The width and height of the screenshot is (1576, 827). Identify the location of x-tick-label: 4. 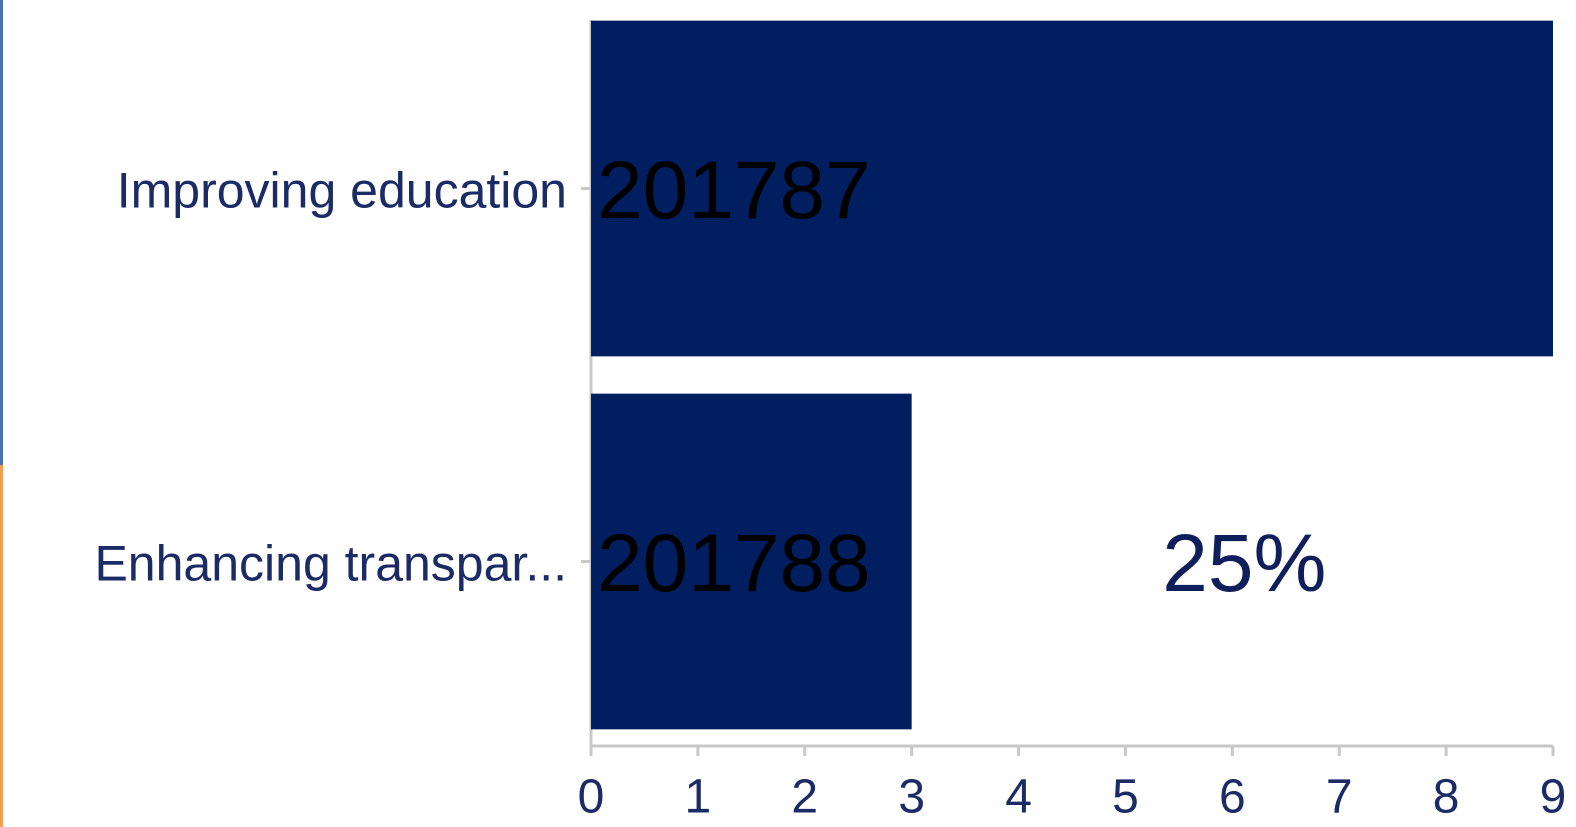
(1018, 797).